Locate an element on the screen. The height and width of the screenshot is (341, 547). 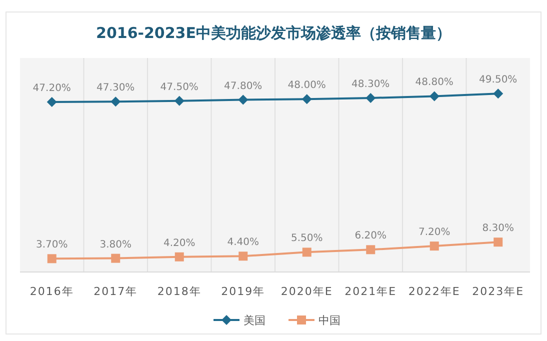
data-label: 47.50% is located at coordinates (179, 87).